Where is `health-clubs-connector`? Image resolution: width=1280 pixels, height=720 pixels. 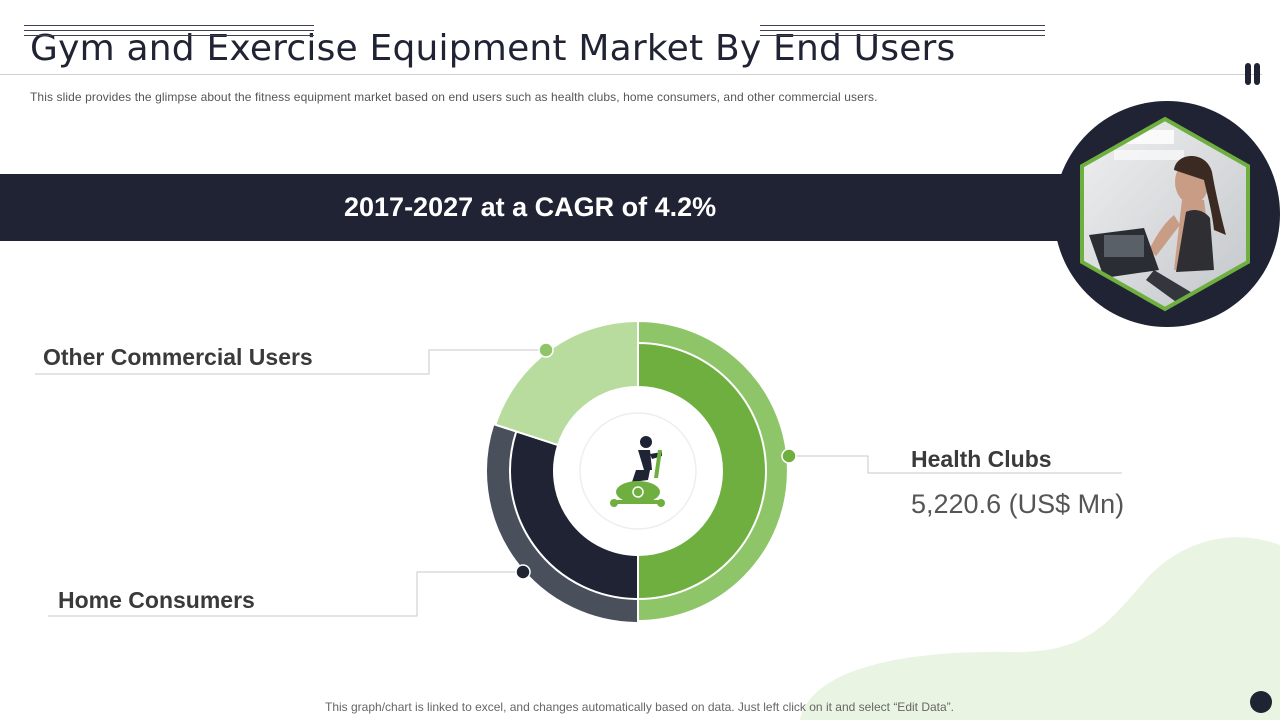 health-clubs-connector is located at coordinates (956, 464).